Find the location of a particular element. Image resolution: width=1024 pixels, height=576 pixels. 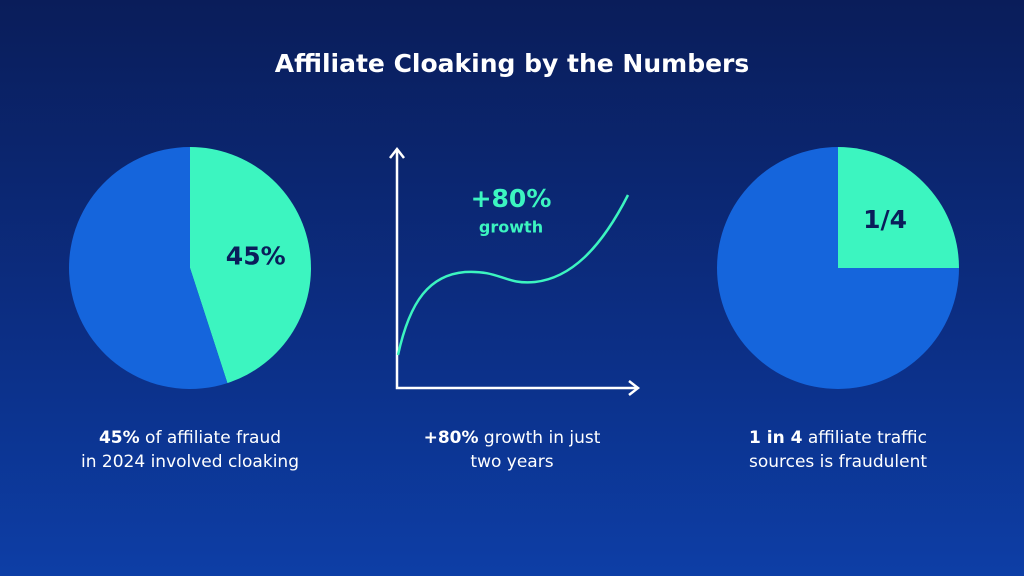

caption-text: growth in just is located at coordinates (542, 438).